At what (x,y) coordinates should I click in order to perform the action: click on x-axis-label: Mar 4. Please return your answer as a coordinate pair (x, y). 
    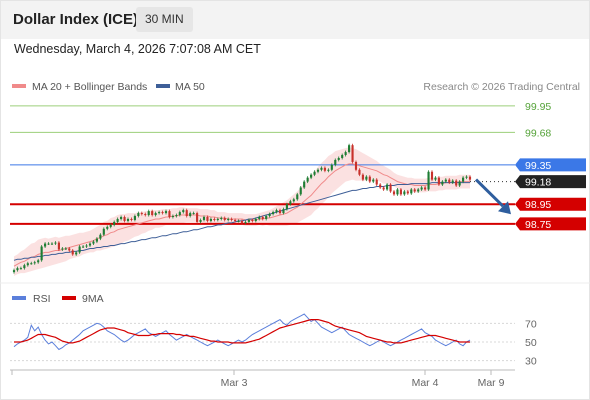
    Looking at the image, I should click on (425, 383).